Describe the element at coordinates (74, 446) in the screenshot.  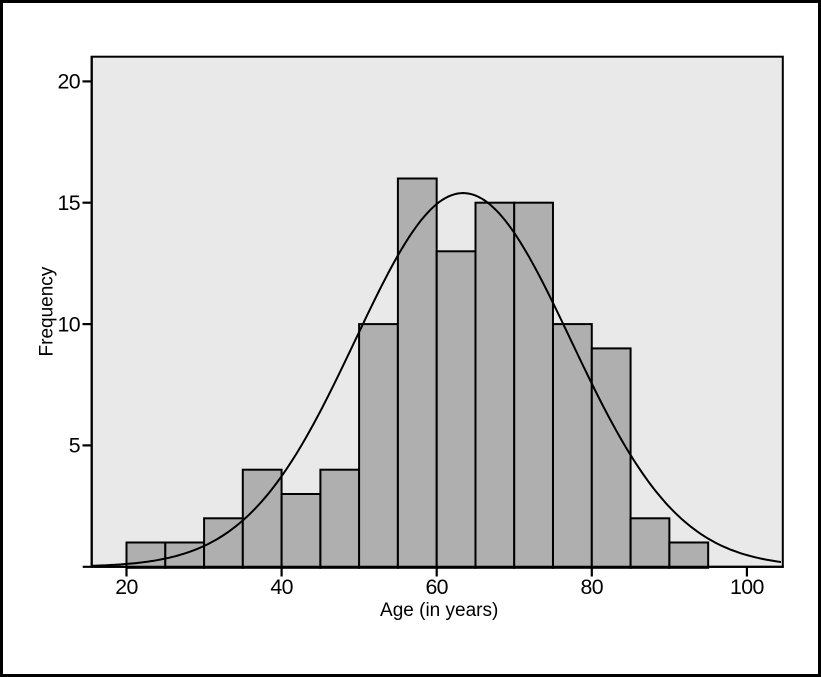
I see `svg-text: 5` at that location.